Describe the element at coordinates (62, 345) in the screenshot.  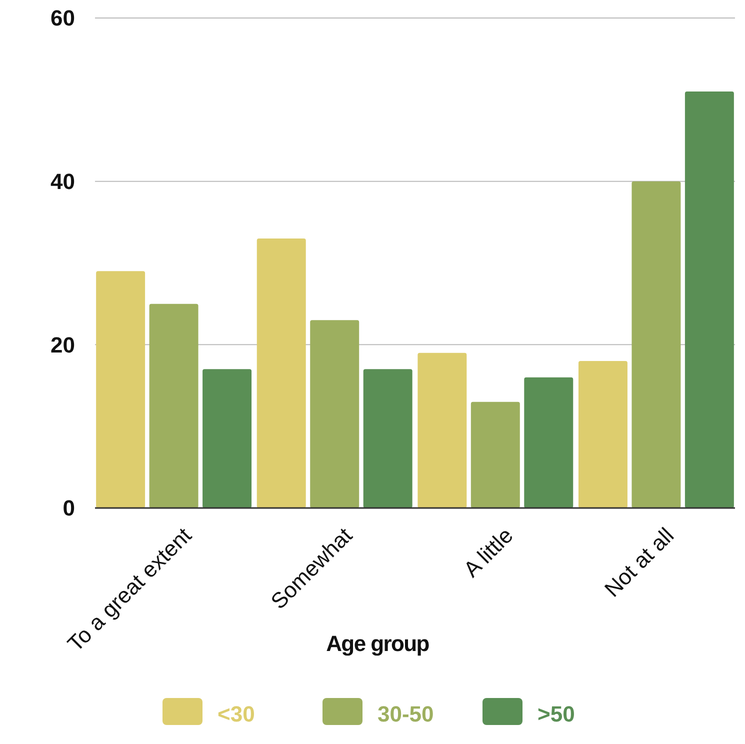
I see `y-tick-label: 20` at that location.